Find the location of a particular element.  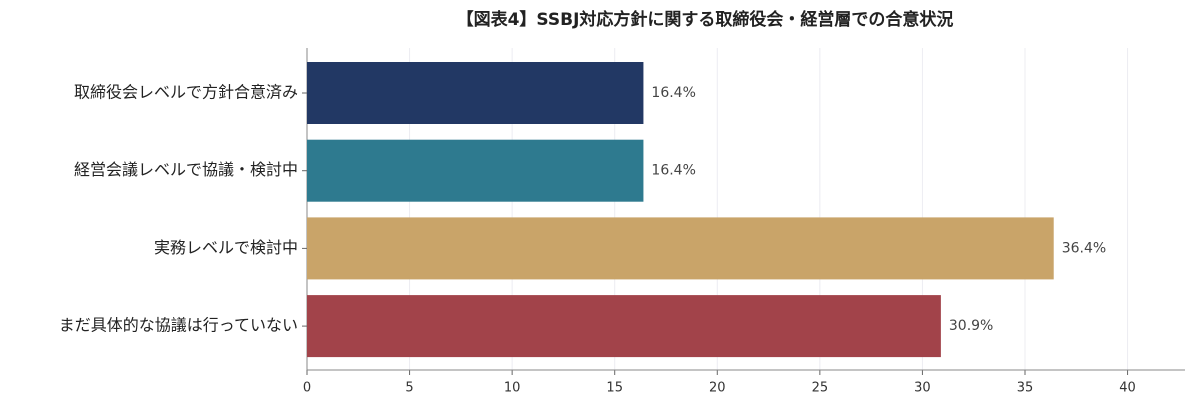

y-tick-label: まだ具体的な協議は行っていない is located at coordinates (178, 325).